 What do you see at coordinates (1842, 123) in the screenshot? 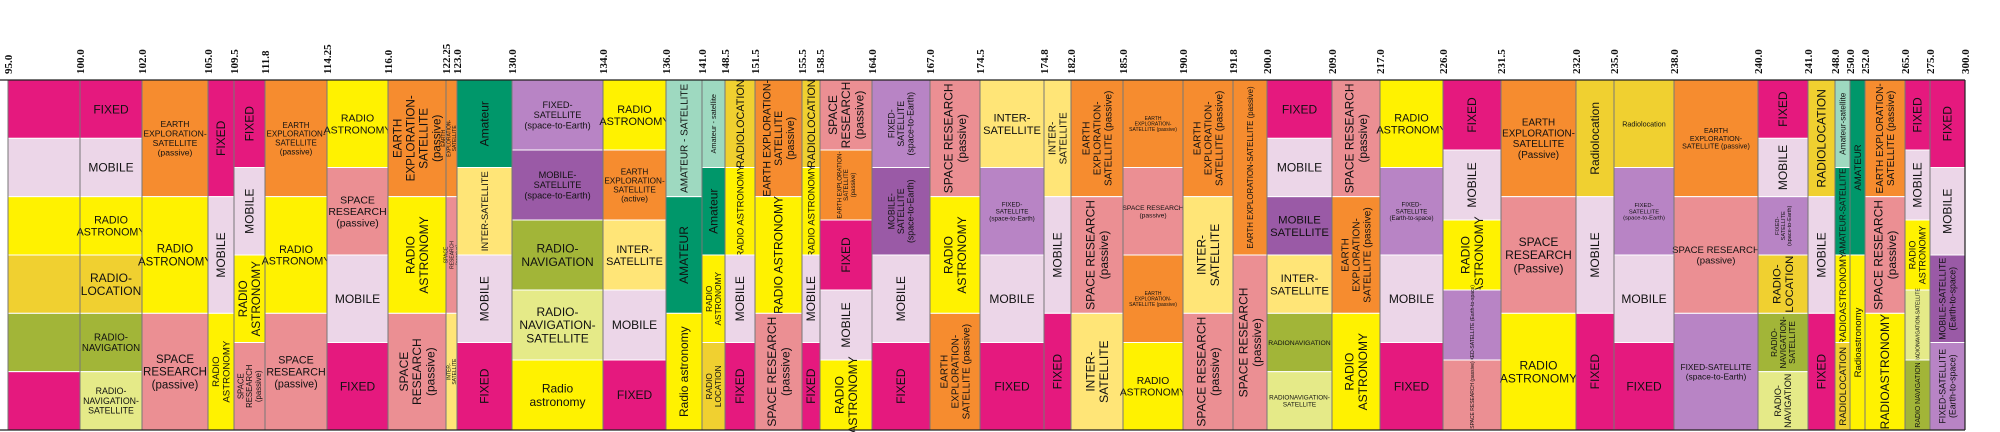
I see `allocation-label: Amateur-satellite` at bounding box center [1842, 123].